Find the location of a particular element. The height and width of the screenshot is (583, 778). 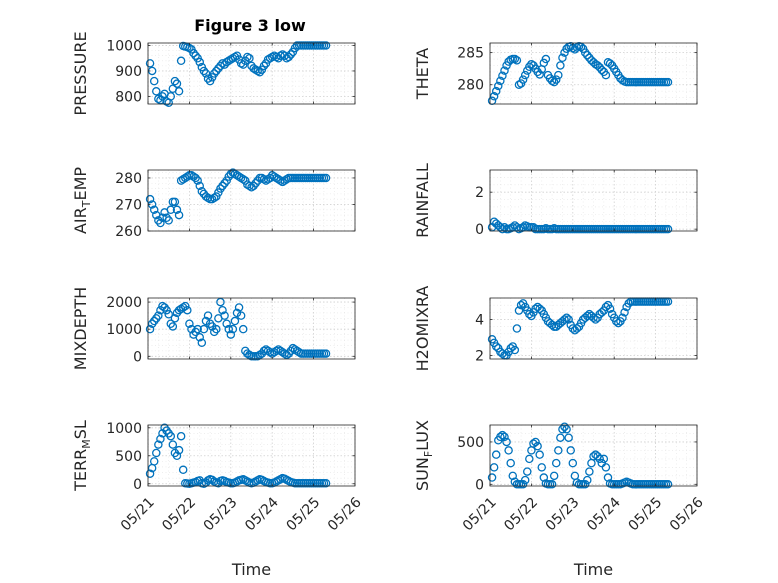

subplot-h2omixra: 2 4 H2OMIXRA is located at coordinates (555, 328).